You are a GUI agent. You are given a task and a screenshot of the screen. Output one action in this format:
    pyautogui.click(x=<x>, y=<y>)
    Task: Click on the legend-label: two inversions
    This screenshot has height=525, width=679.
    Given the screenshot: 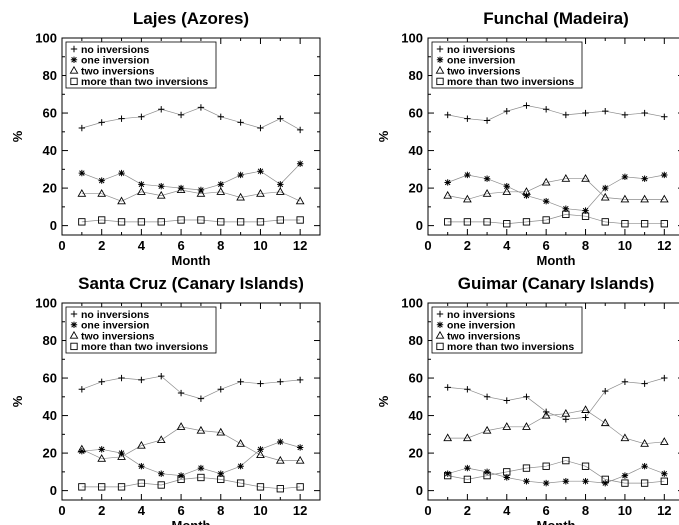 What is the action you would take?
    pyautogui.click(x=118, y=336)
    